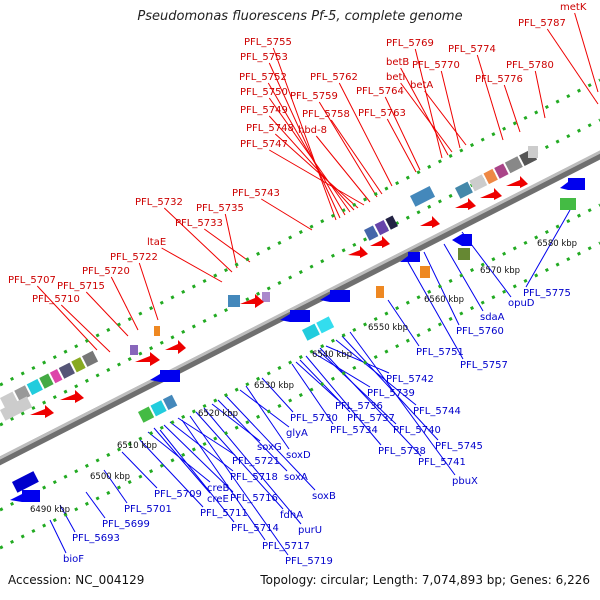  I want to click on lower-label: creB, so click(218, 488).